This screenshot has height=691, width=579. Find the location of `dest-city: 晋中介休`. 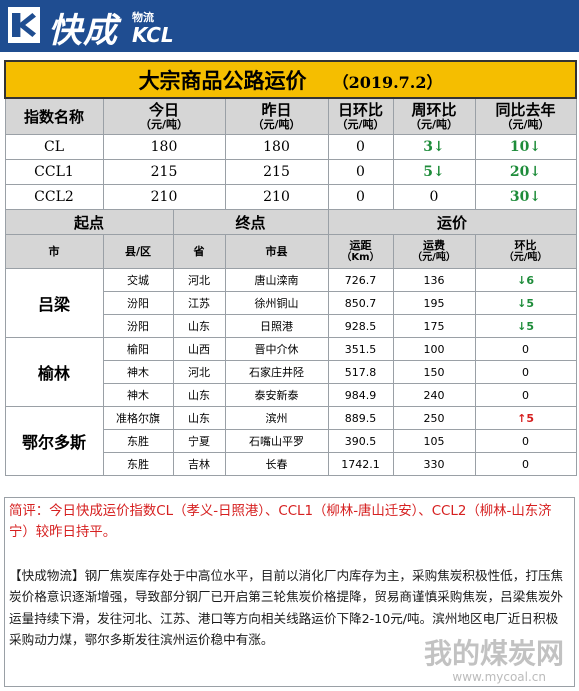

dest-city: 晋中介休 is located at coordinates (276, 349).